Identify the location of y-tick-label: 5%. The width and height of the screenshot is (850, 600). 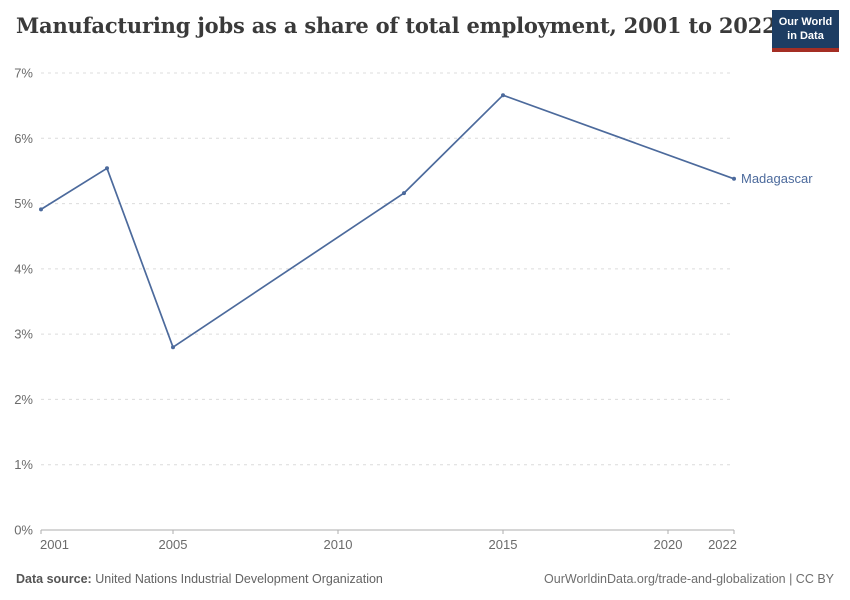
(23, 203).